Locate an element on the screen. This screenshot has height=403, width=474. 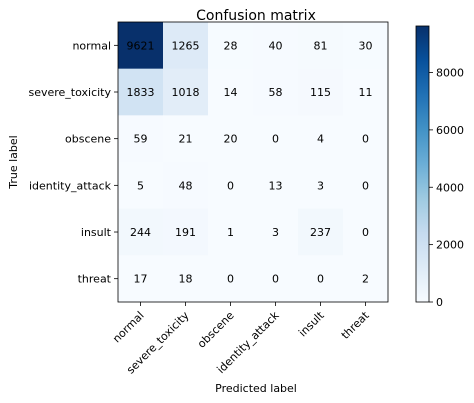
y-tick-label: normal is located at coordinates (91, 45).